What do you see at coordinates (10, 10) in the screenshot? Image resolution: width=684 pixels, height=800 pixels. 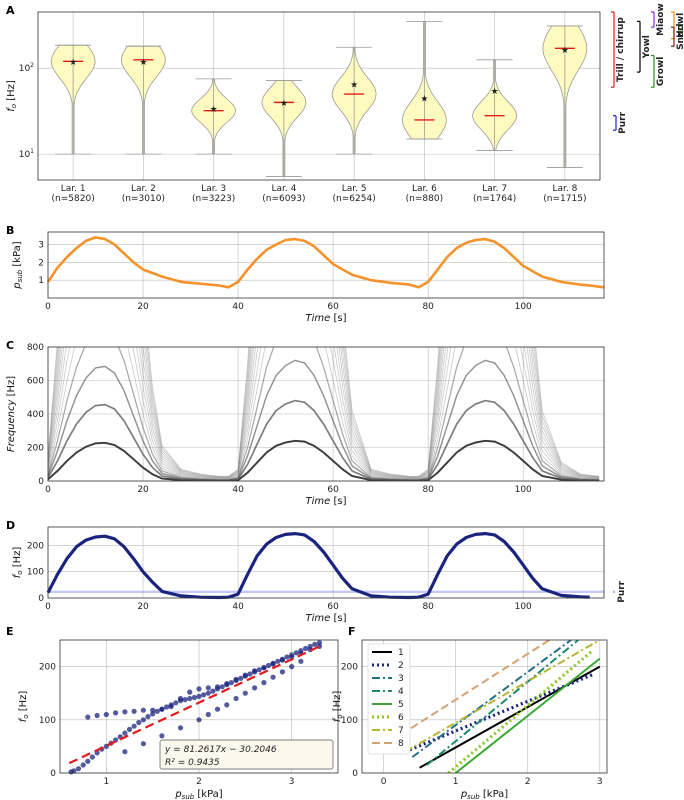 I see `panel-label-a: A` at bounding box center [10, 10].